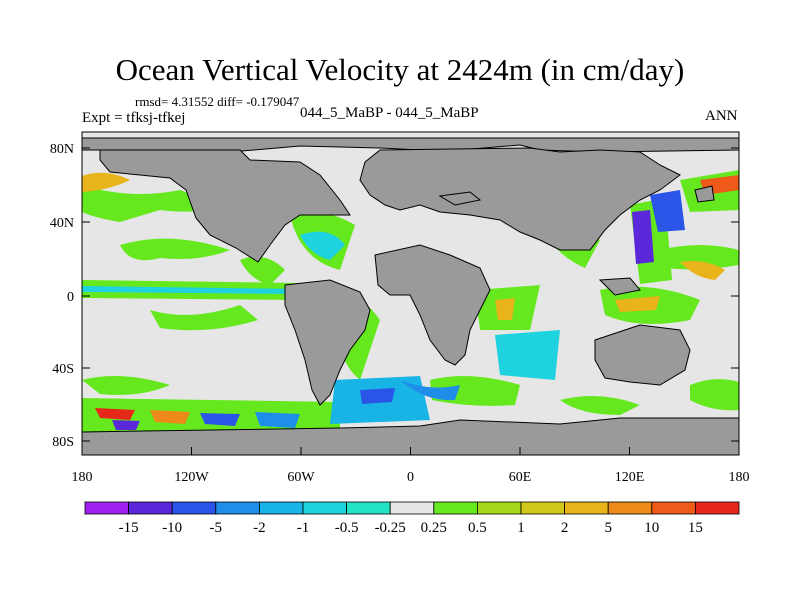  Describe the element at coordinates (301, 477) in the screenshot. I see `lon-label: 60W` at that location.